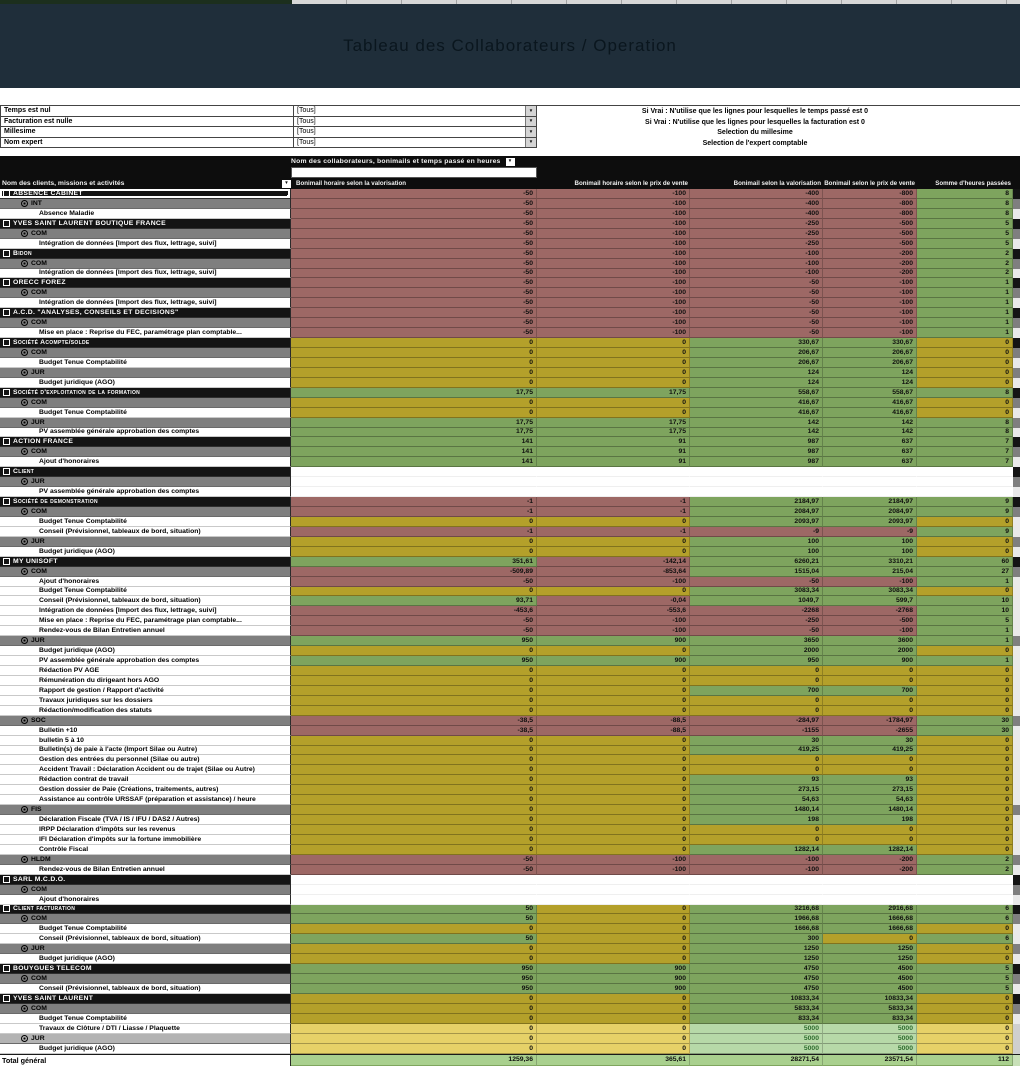 This screenshot has height=1072, width=1020. I want to click on table-row: Travaux juridiques sur les dossiers 0 0 0 0 0, so click(510, 700).